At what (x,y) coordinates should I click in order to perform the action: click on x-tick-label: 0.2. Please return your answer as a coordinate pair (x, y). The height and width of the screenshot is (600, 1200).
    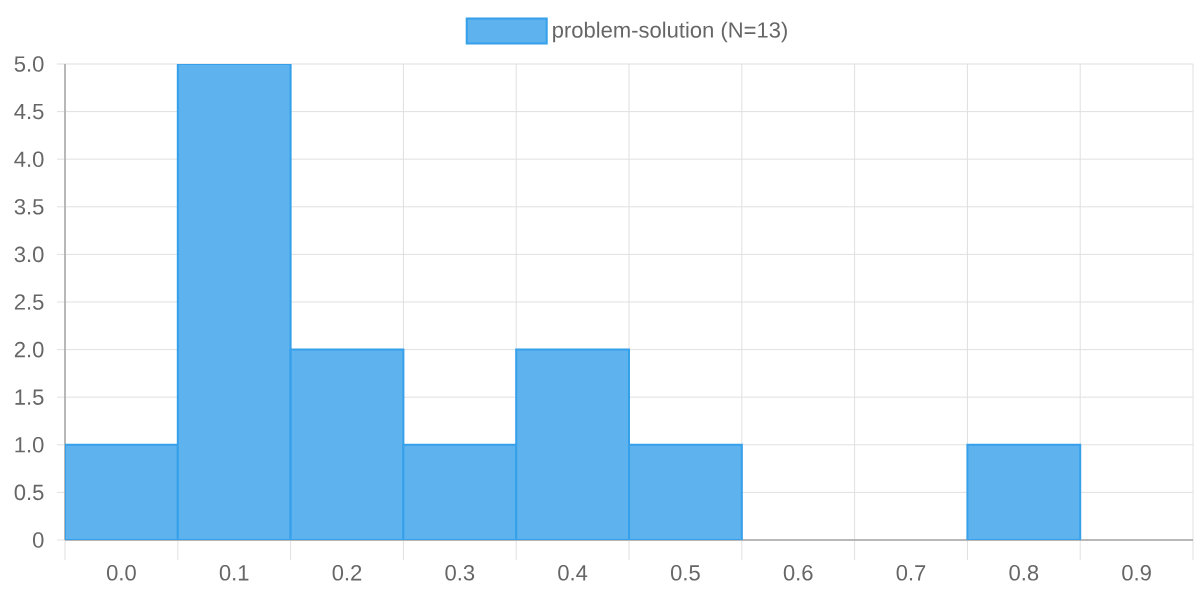
    Looking at the image, I should click on (347, 573).